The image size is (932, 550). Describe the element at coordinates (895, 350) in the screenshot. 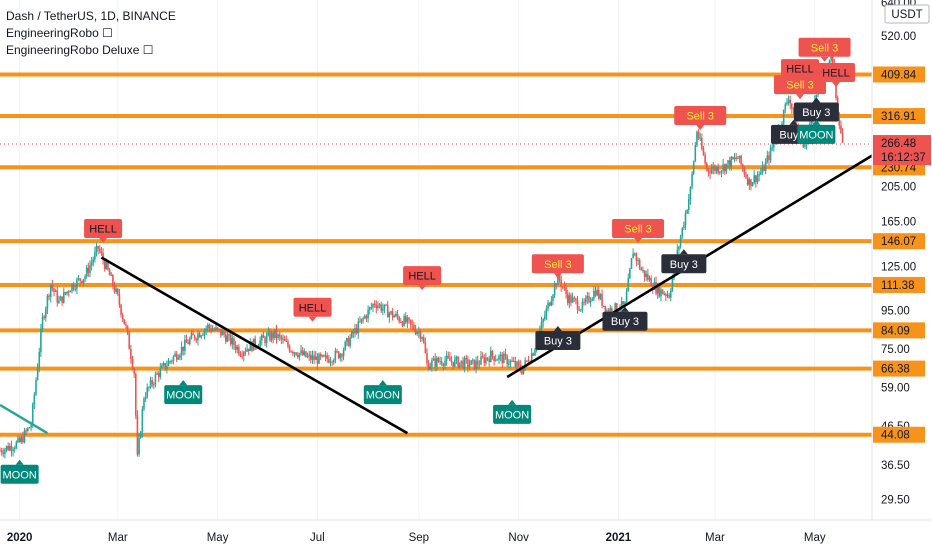

I see `price-tick-label: 75.00` at that location.